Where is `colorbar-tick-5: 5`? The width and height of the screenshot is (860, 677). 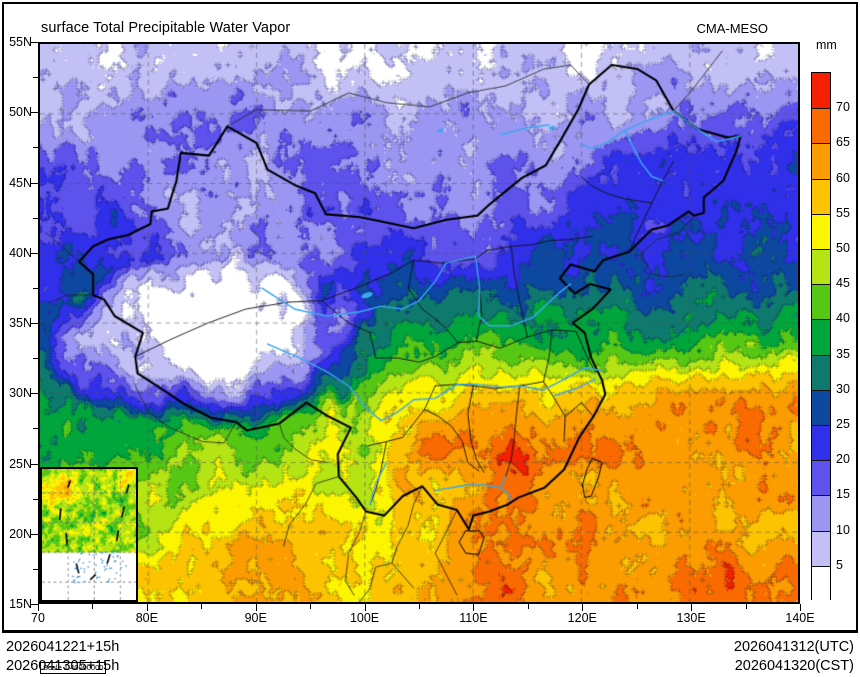
colorbar-tick-5: 5 is located at coordinates (839, 564).